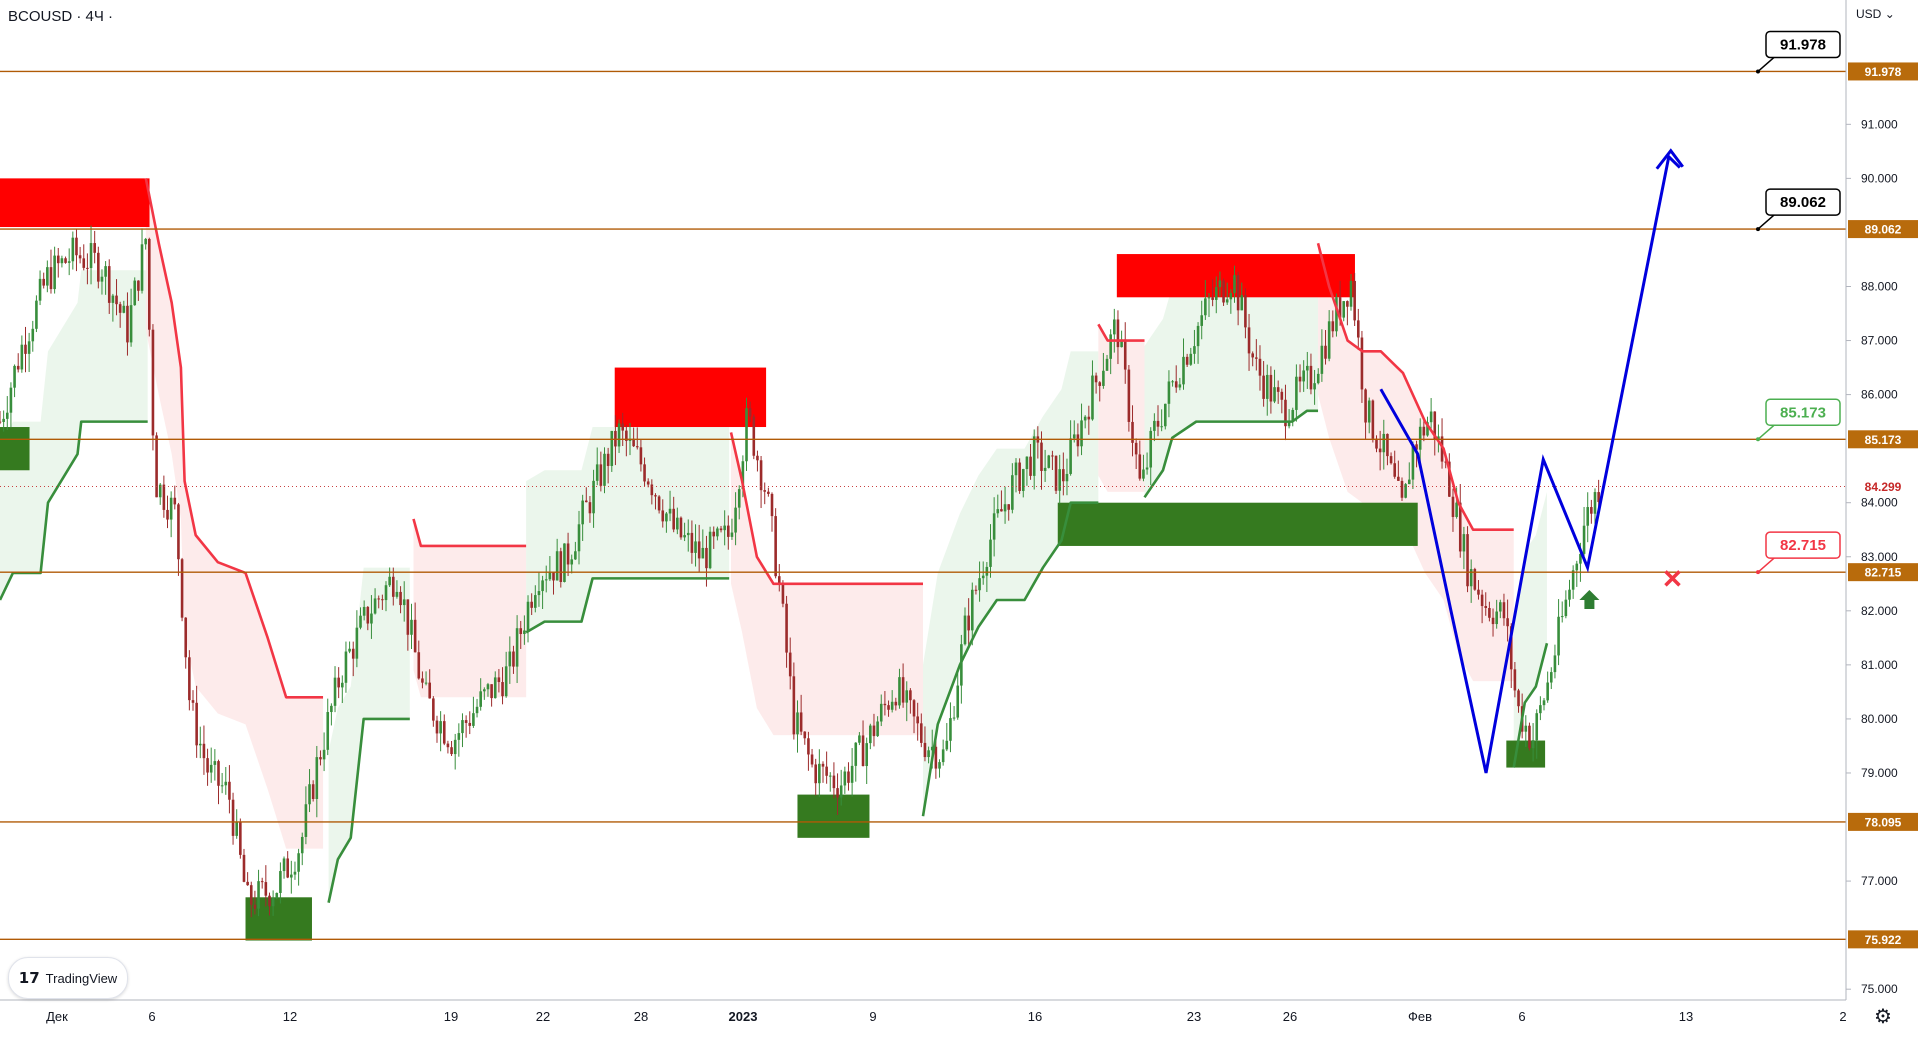  What do you see at coordinates (1875, 14) in the screenshot?
I see `currency-selector: USD ⌄` at bounding box center [1875, 14].